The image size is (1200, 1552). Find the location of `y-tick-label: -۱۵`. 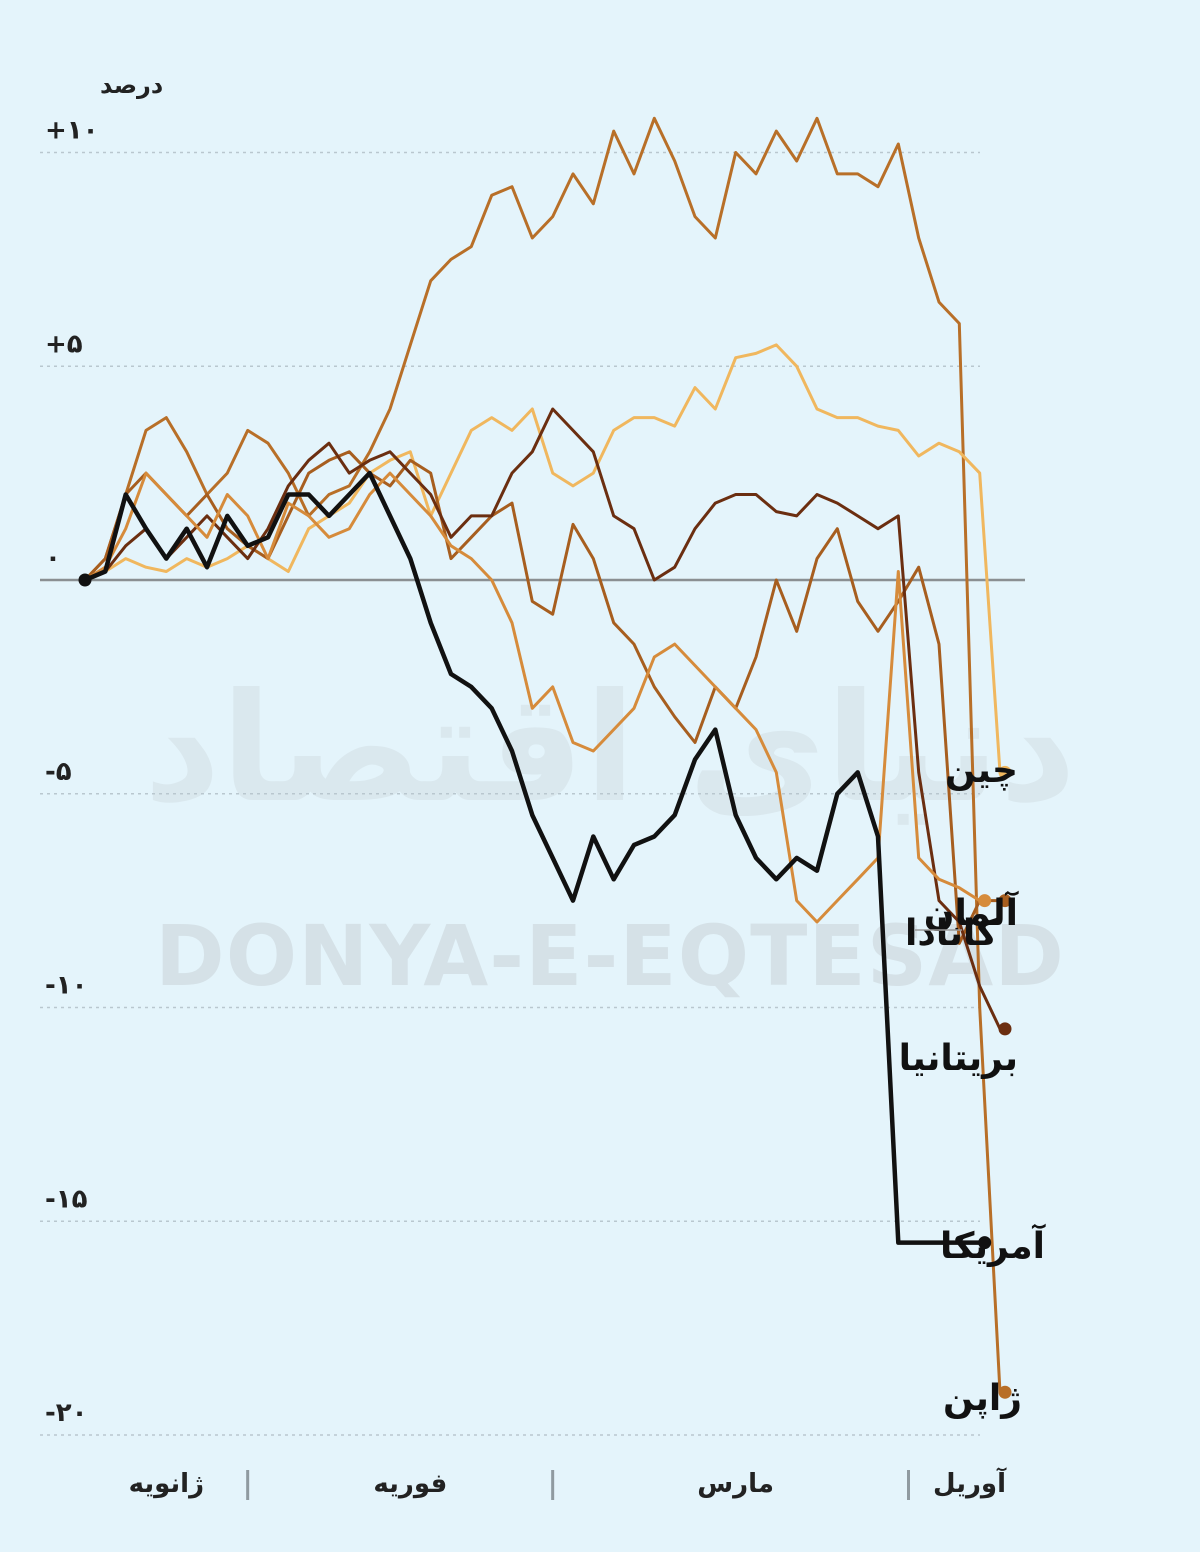

y-tick-label: -۱۵ is located at coordinates (66, 1199).